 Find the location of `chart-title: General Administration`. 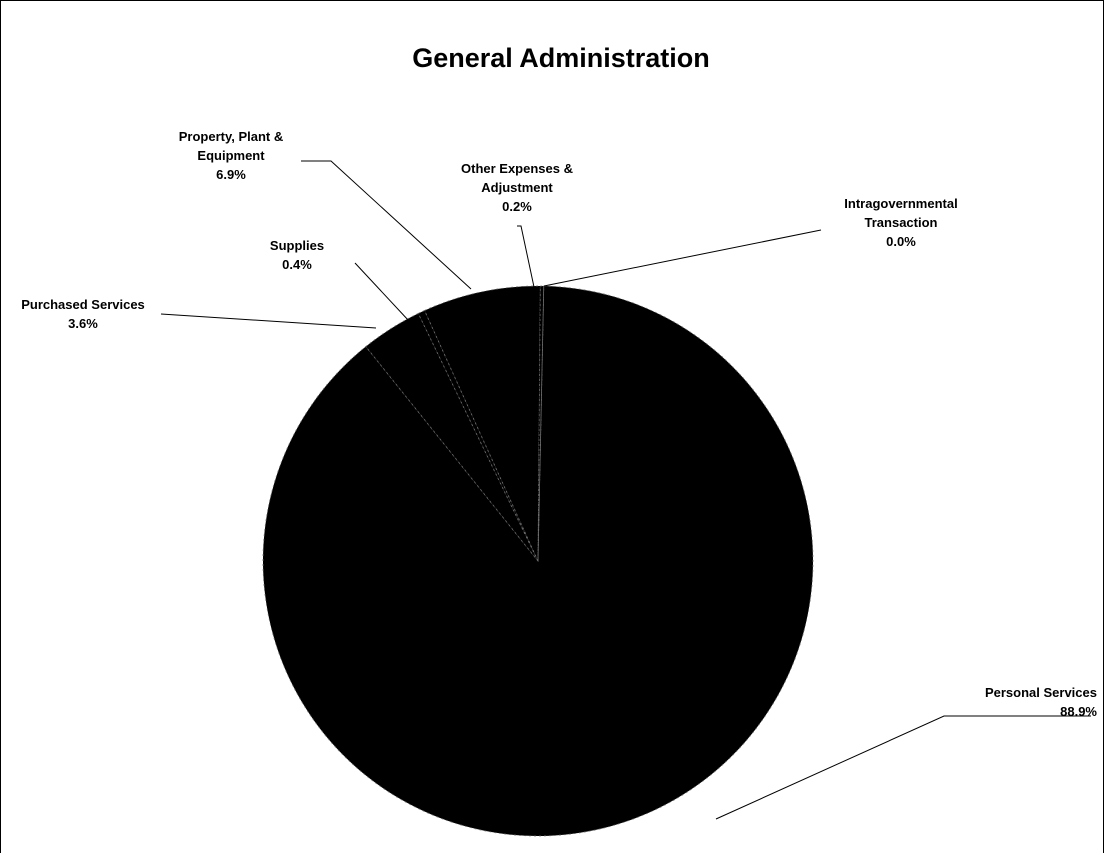

chart-title: General Administration is located at coordinates (561, 58).